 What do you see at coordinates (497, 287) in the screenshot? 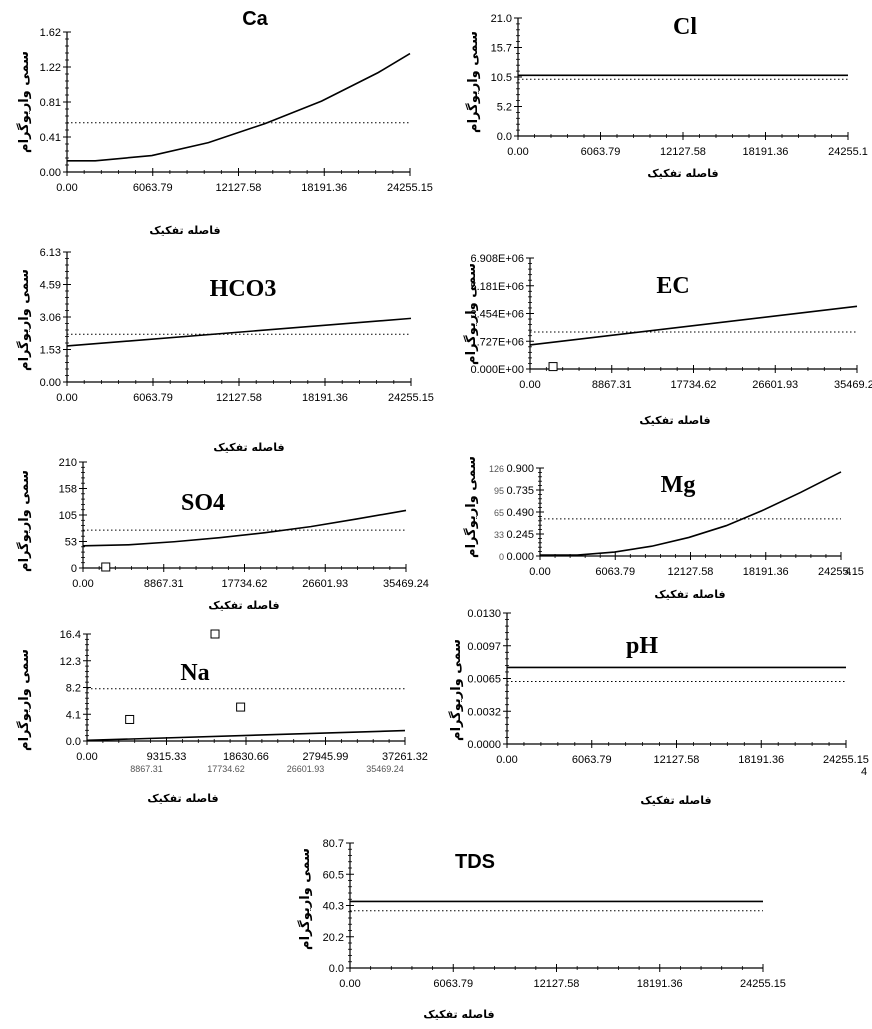
I see `y-tick-label: 5.181E+06` at bounding box center [497, 287].